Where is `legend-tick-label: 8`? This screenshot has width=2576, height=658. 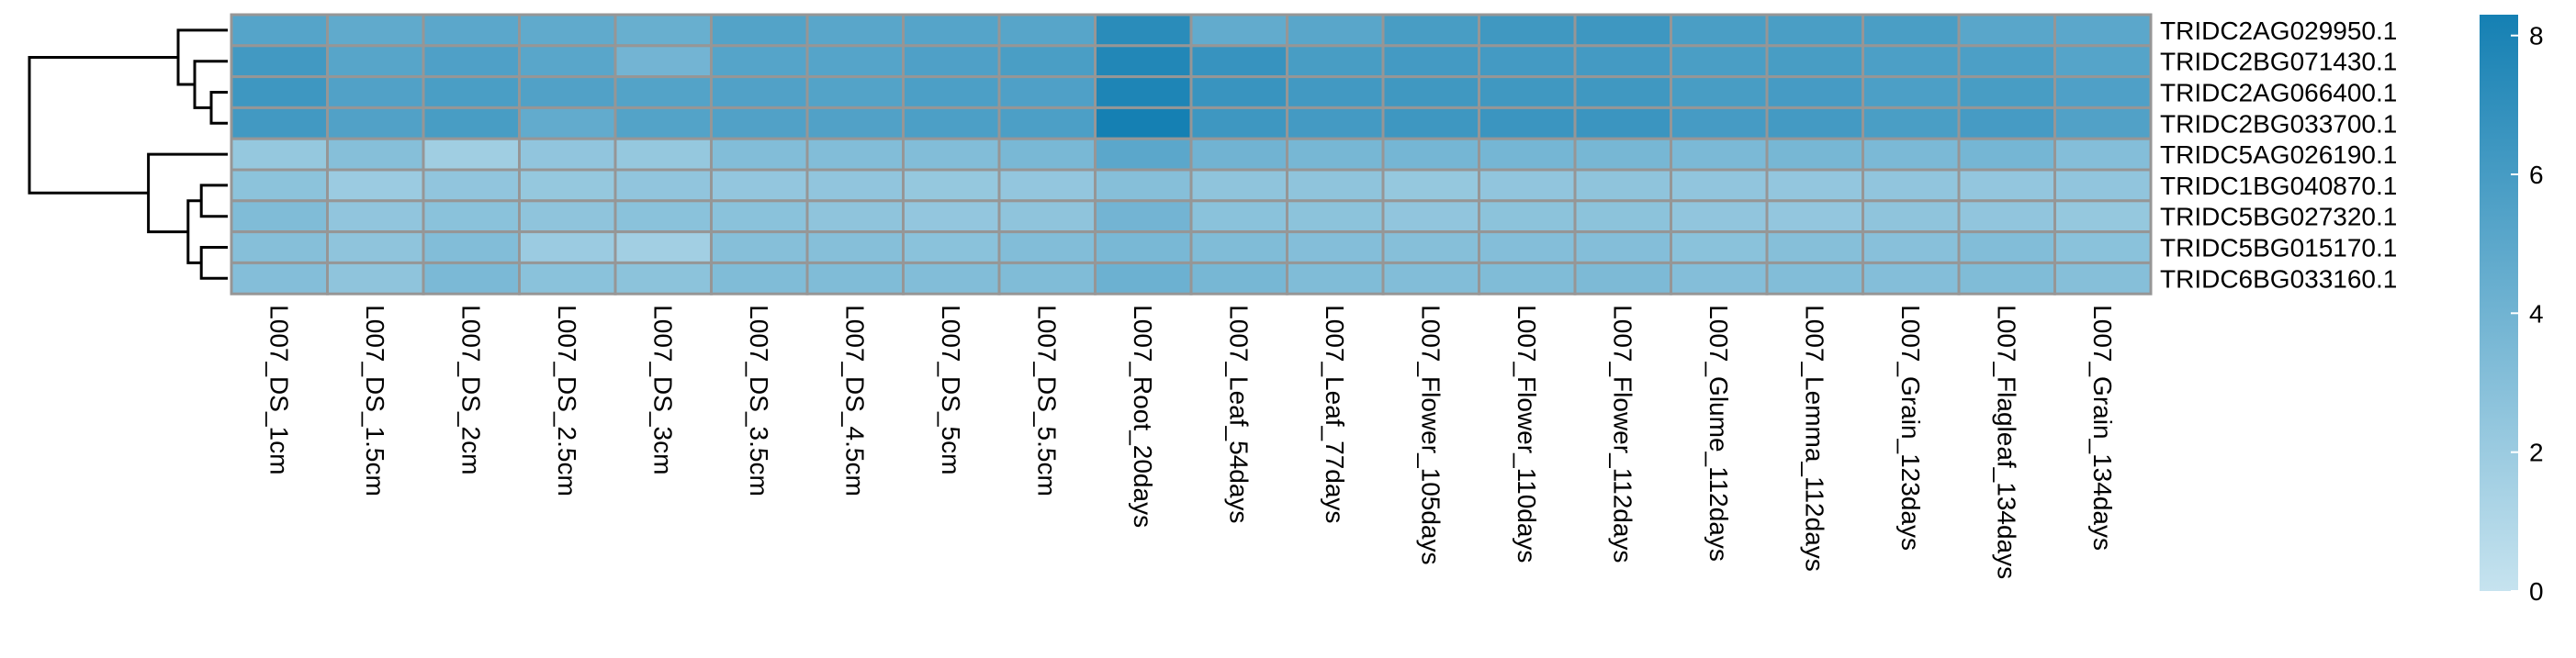 legend-tick-label: 8 is located at coordinates (2536, 36).